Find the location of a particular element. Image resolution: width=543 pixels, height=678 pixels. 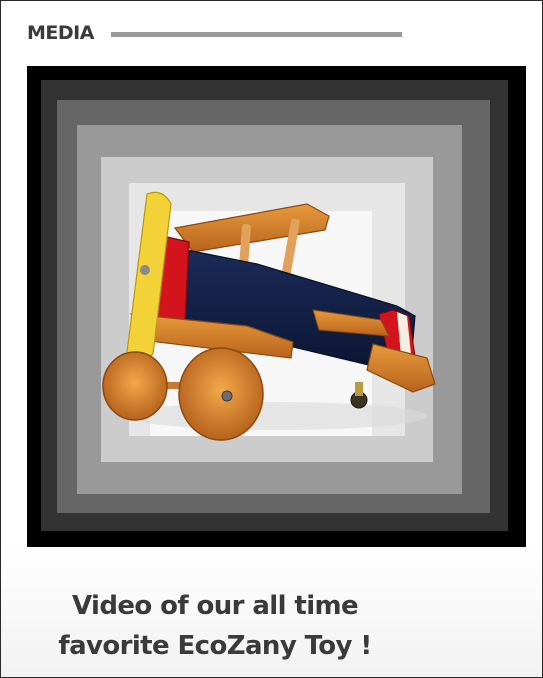

front-wheel-right is located at coordinates (221, 394).